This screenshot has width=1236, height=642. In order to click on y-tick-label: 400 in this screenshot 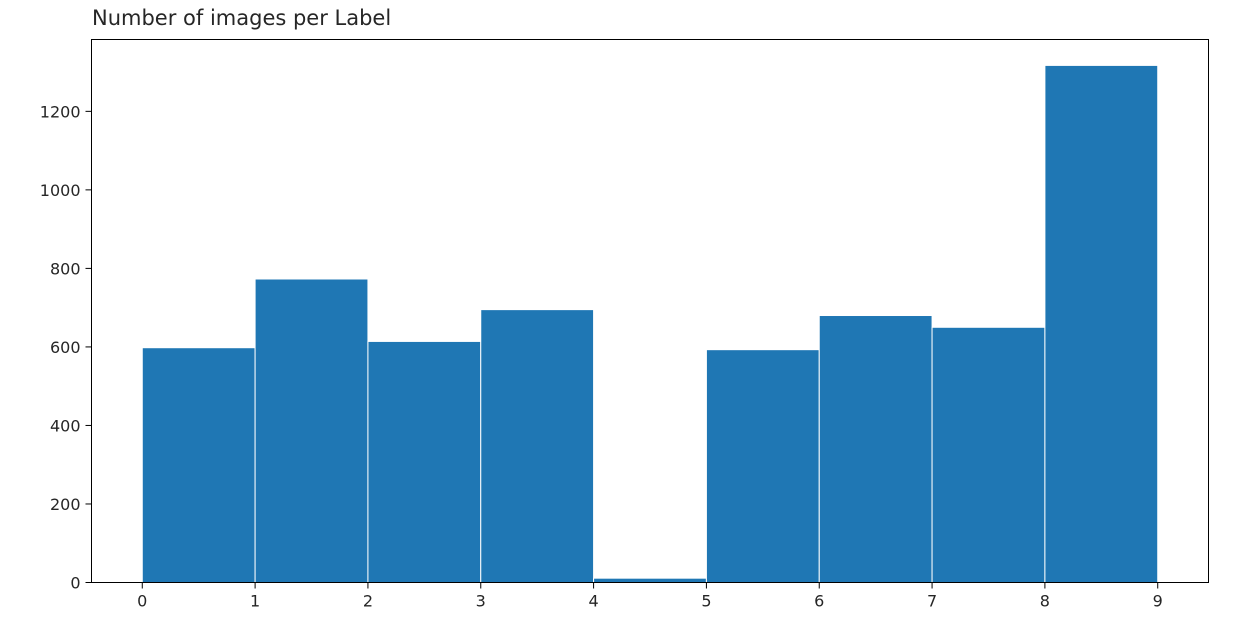, I will do `click(65, 425)`.